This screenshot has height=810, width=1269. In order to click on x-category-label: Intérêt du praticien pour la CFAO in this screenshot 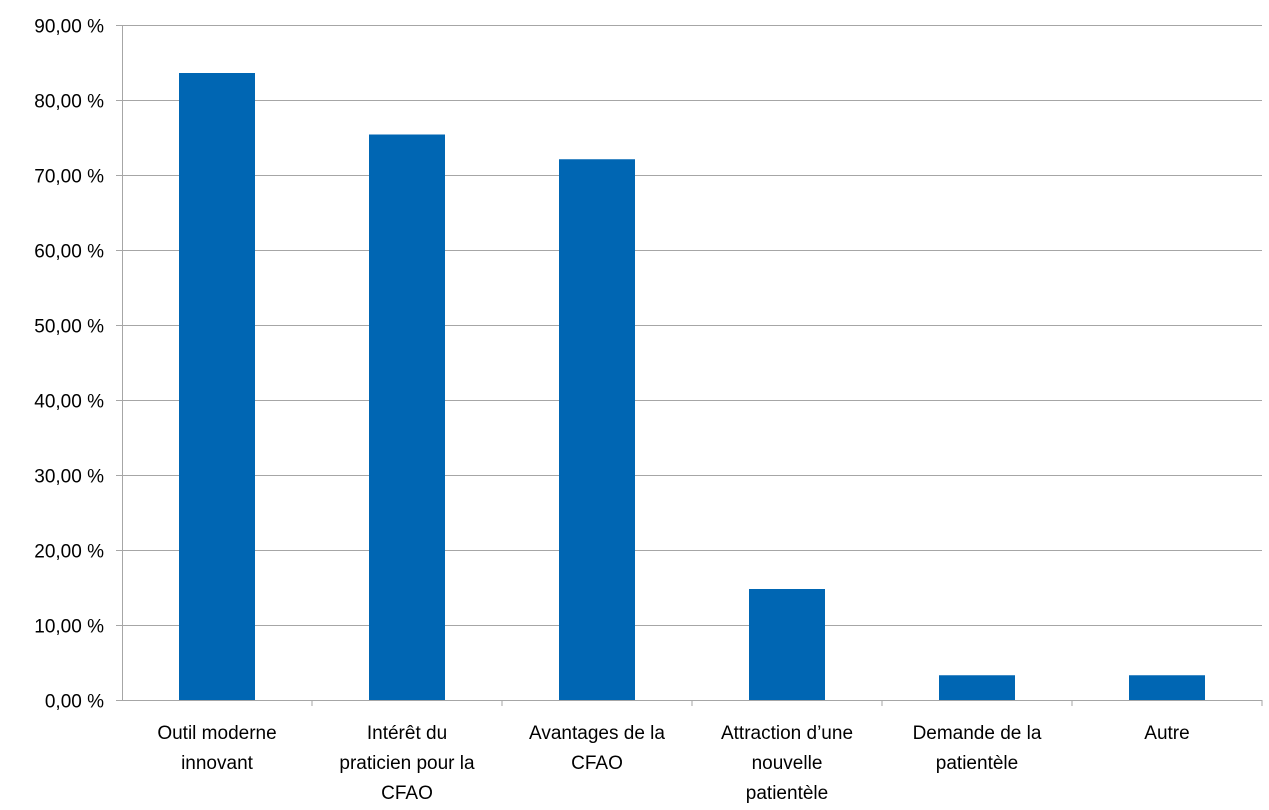, I will do `click(407, 763)`.